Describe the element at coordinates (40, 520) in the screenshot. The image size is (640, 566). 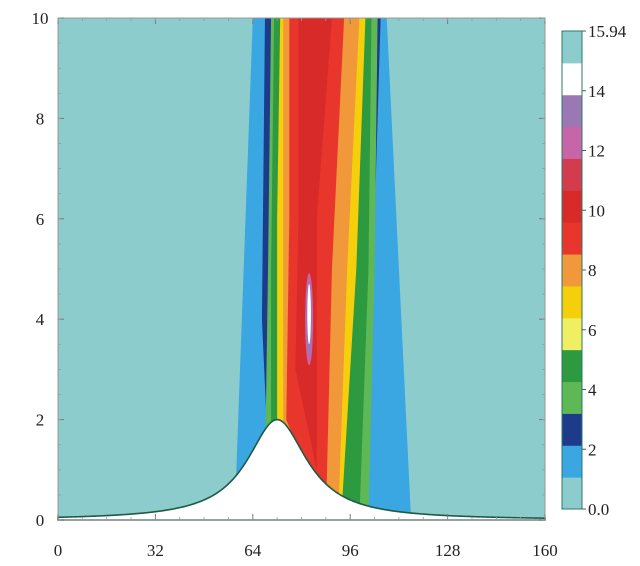
I see `y-tick-label: 0` at that location.